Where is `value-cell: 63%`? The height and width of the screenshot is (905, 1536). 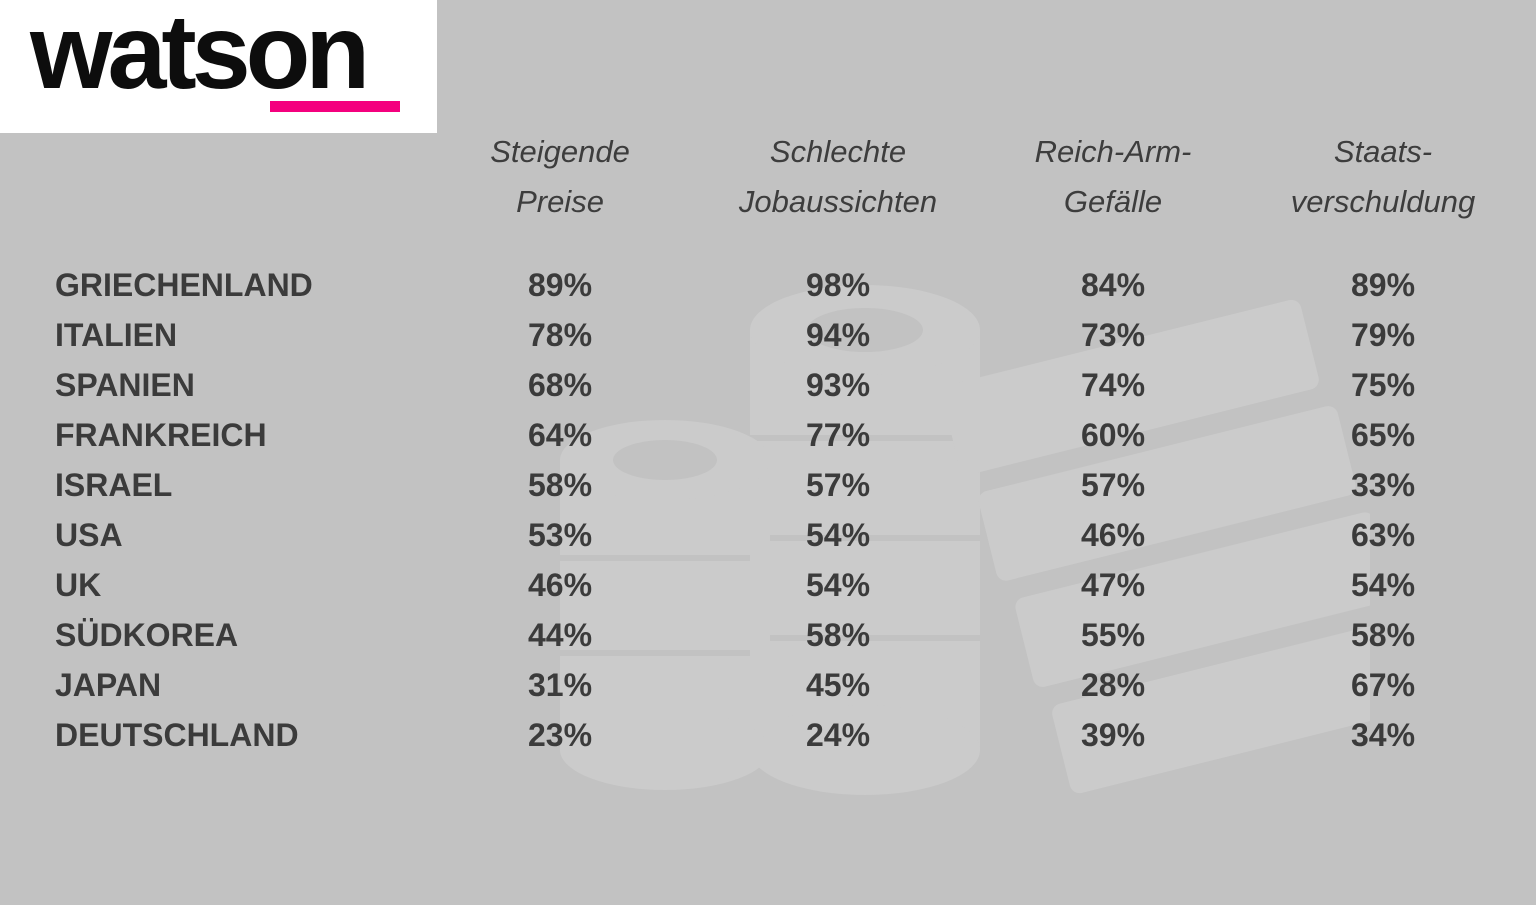
value-cell: 63% is located at coordinates (1383, 535).